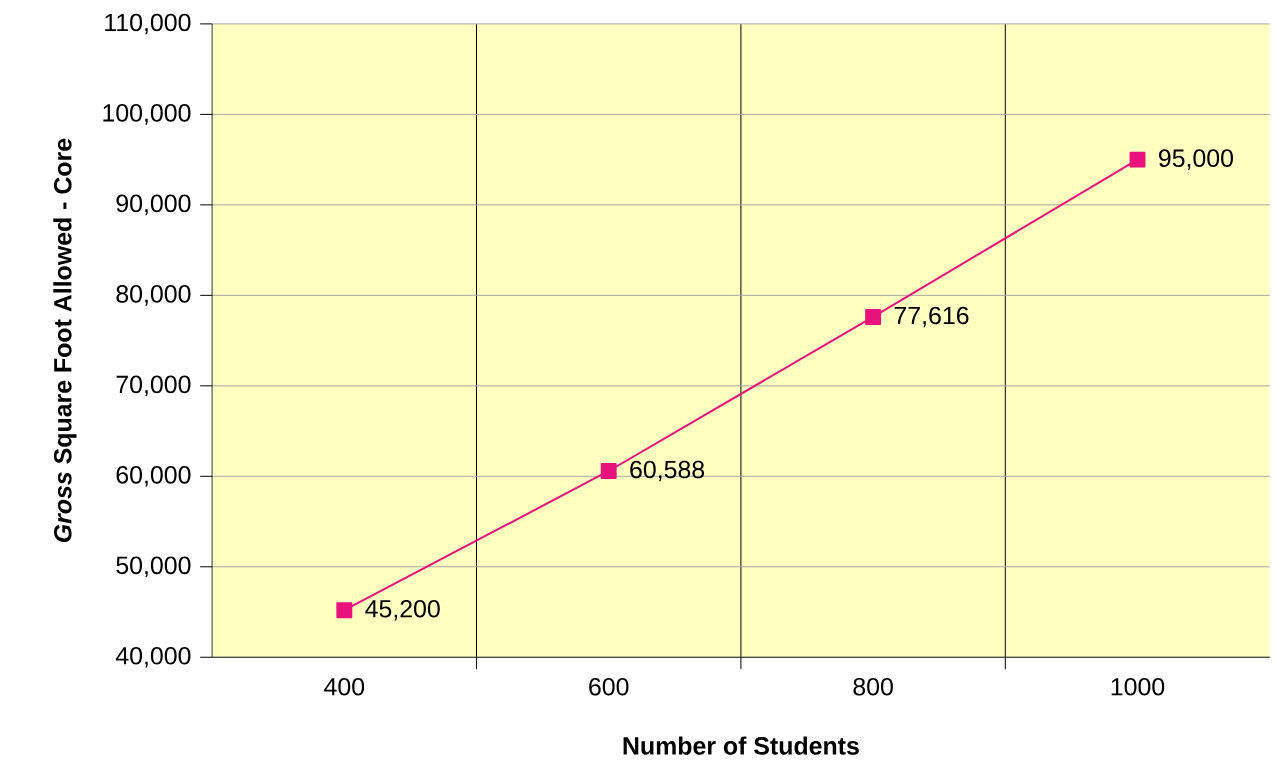 Image resolution: width=1278 pixels, height=765 pixels. I want to click on y-tick-label: 60,000, so click(153, 476).